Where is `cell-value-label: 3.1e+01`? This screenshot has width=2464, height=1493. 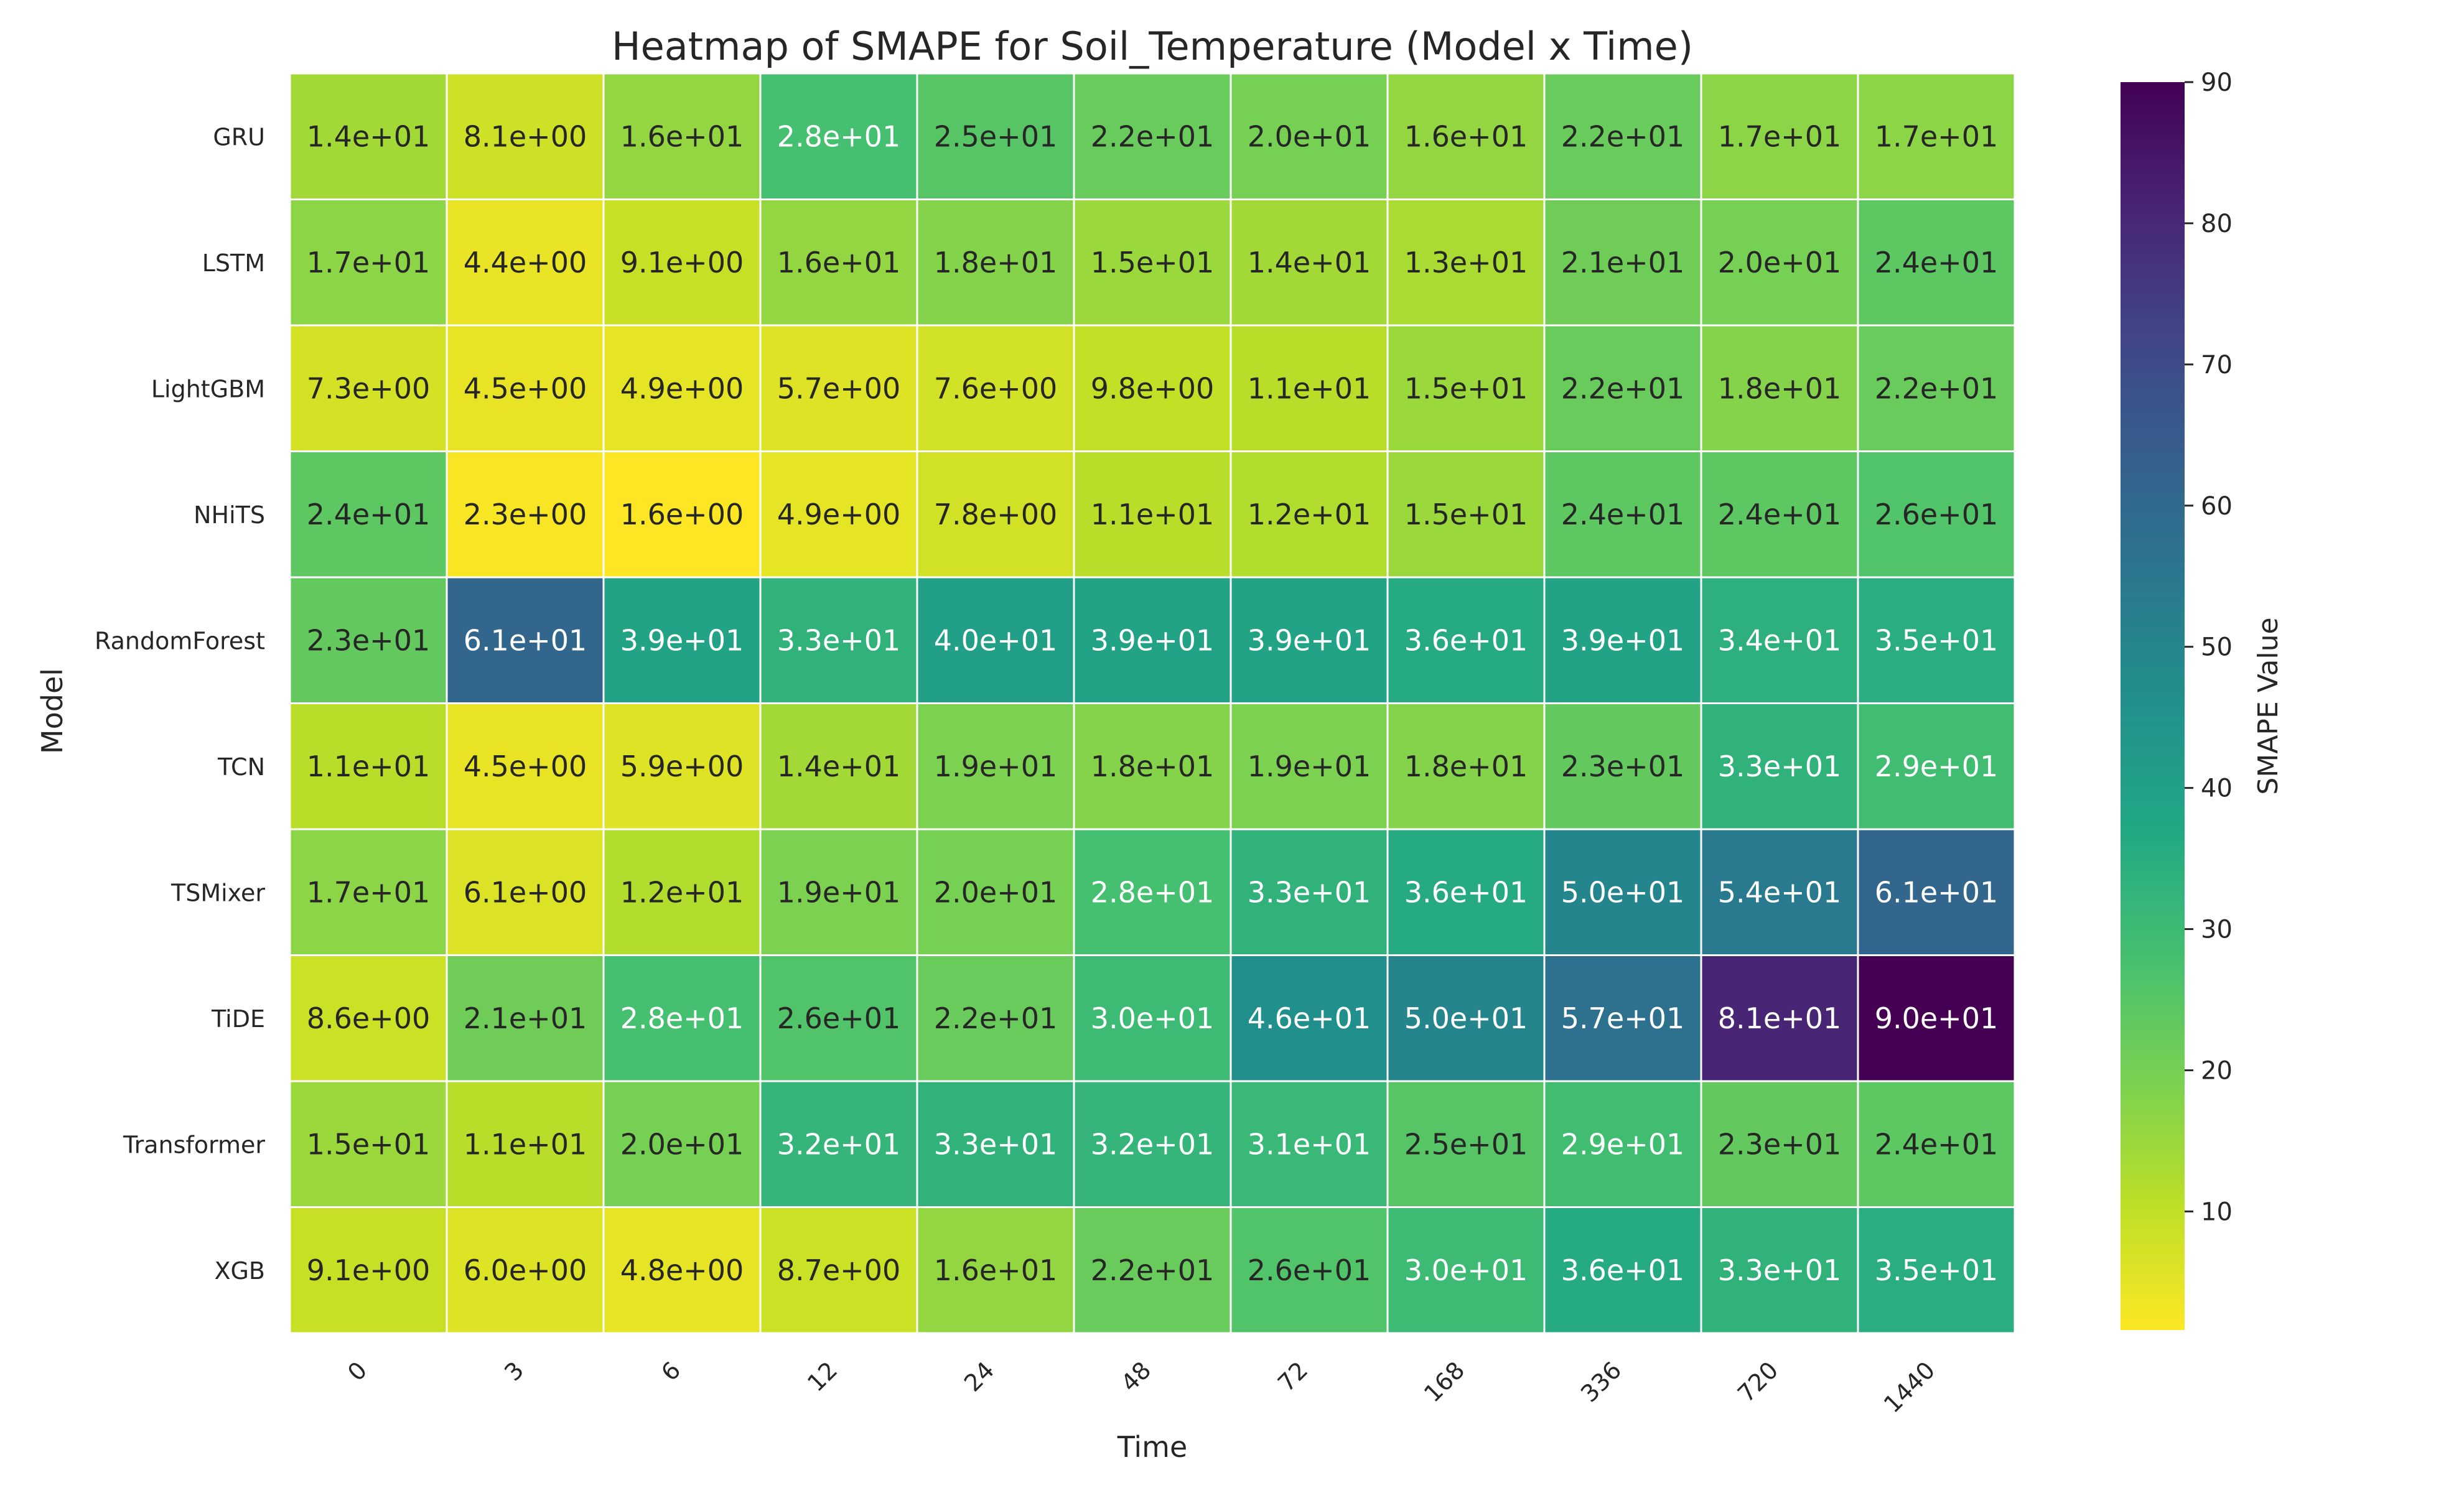 cell-value-label: 3.1e+01 is located at coordinates (1309, 1144).